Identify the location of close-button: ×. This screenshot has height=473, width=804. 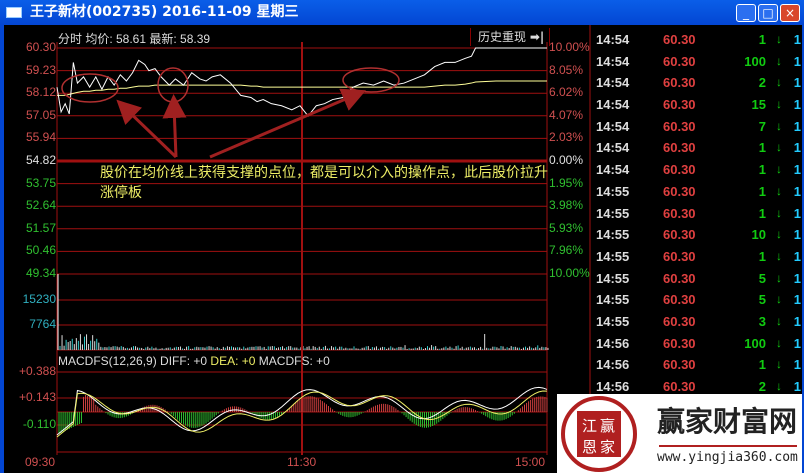
(790, 13).